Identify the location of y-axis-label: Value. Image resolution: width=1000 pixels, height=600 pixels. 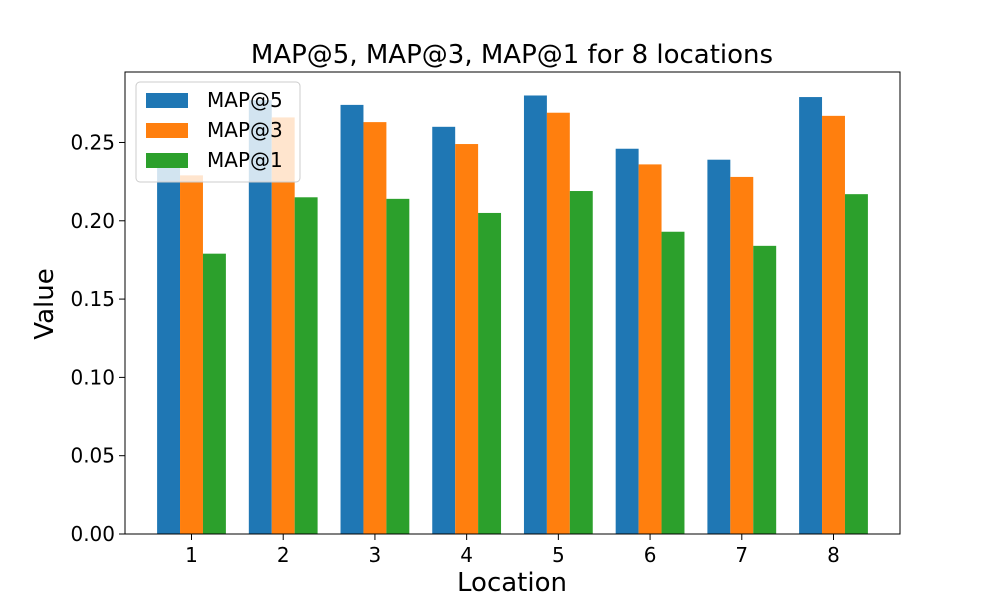
(45, 303).